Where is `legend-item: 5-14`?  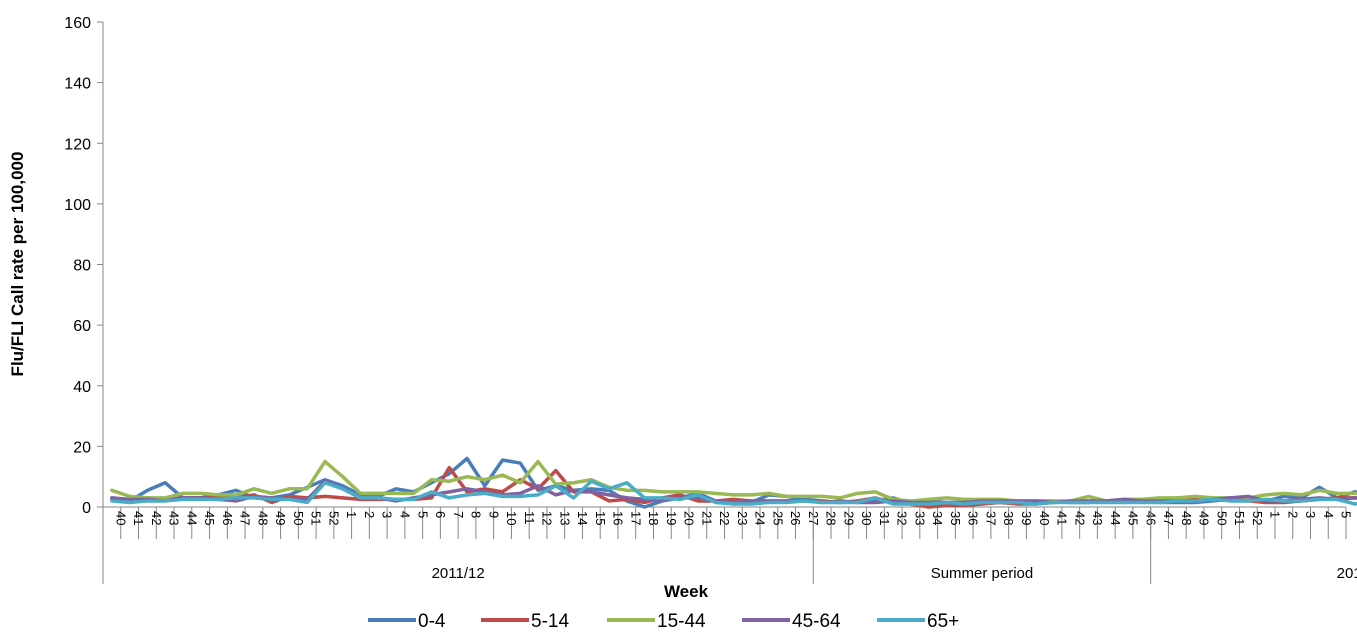 legend-item: 5-14 is located at coordinates (525, 621).